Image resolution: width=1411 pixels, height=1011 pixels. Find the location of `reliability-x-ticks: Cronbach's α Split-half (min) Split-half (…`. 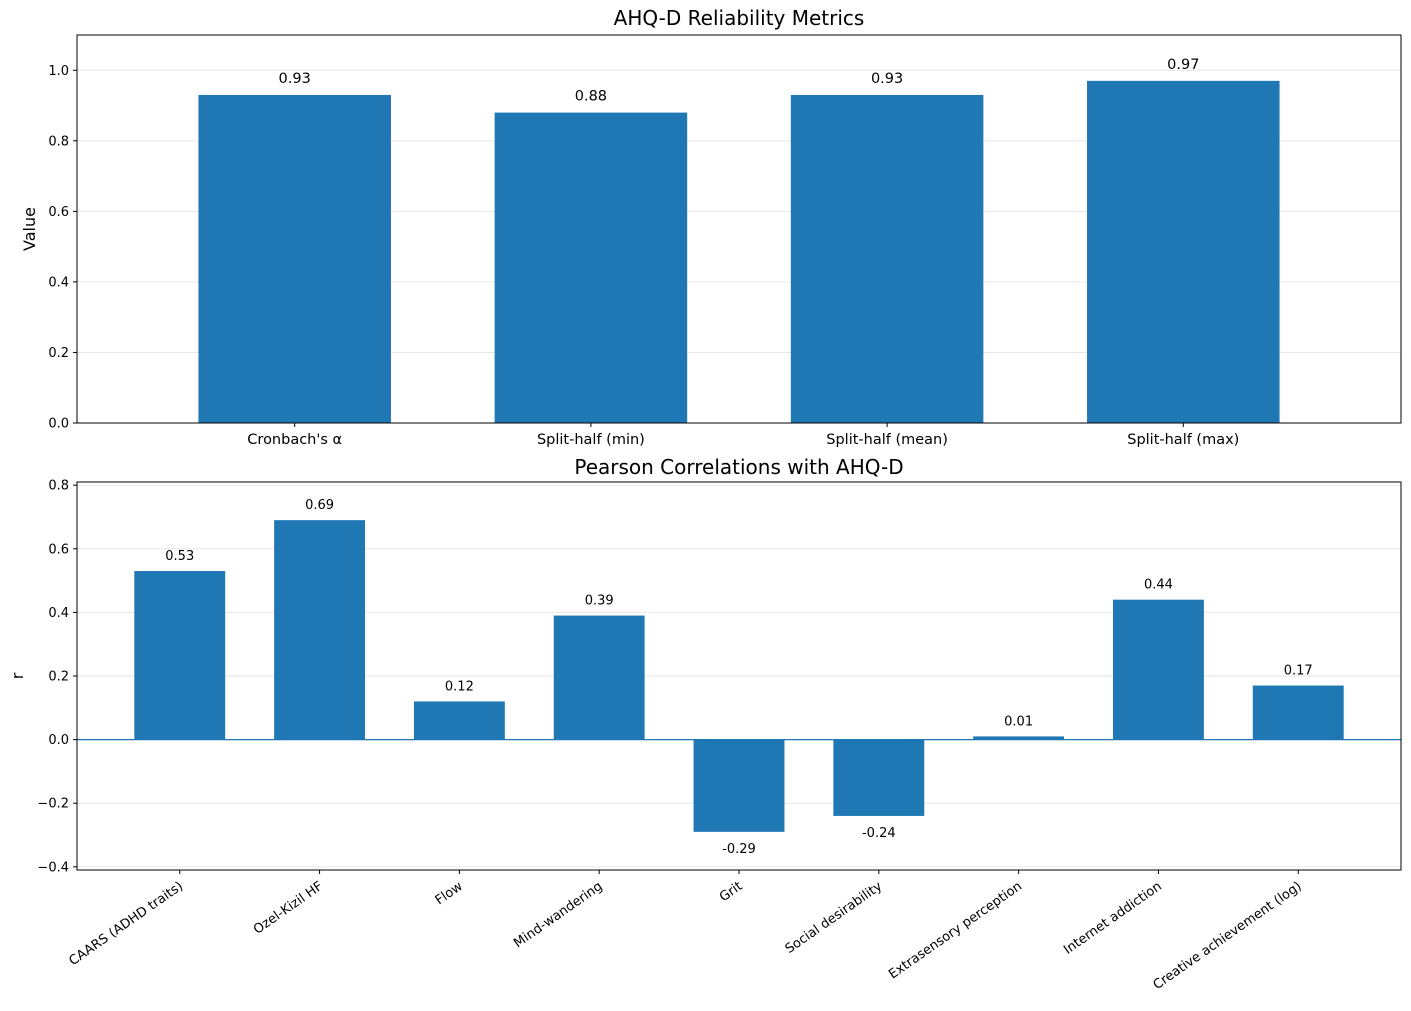

reliability-x-ticks: Cronbach's α Split-half (min) Split-half (… is located at coordinates (743, 435).